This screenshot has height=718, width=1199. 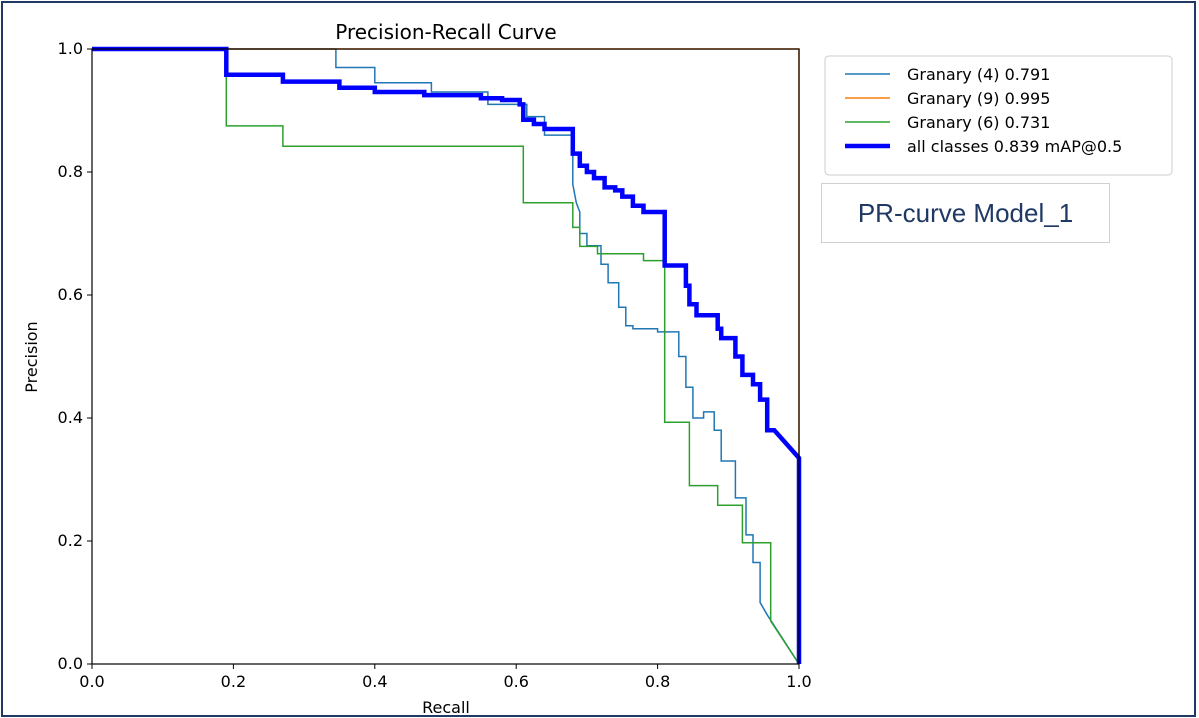 What do you see at coordinates (70, 294) in the screenshot?
I see `y-tick-label: 0.6` at bounding box center [70, 294].